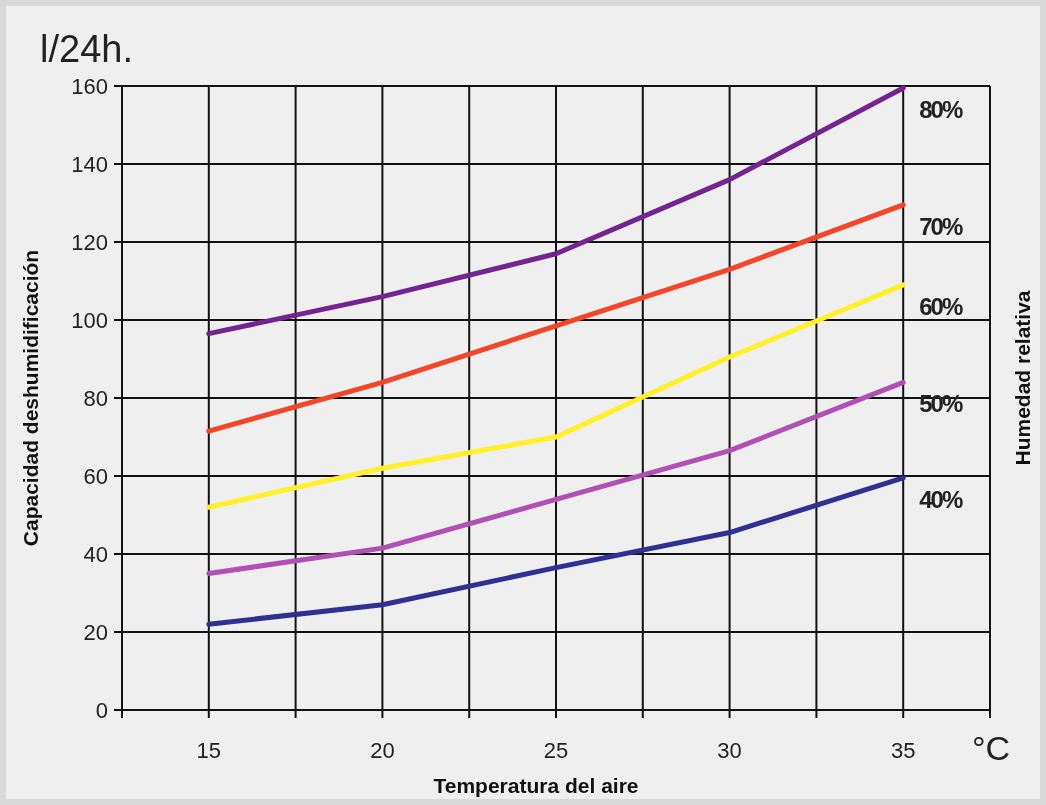 The width and height of the screenshot is (1046, 805). Describe the element at coordinates (89, 164) in the screenshot. I see `y-tick-label: 140` at that location.